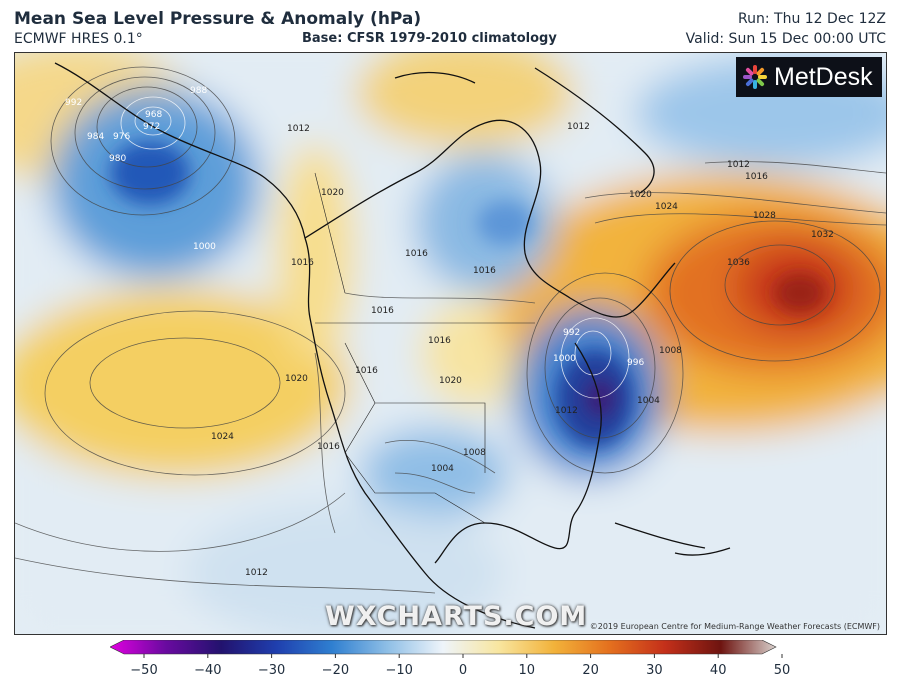 The width and height of the screenshot is (900, 689). Describe the element at coordinates (335, 670) in the screenshot. I see `colorbar-tick-label: −20` at that location.